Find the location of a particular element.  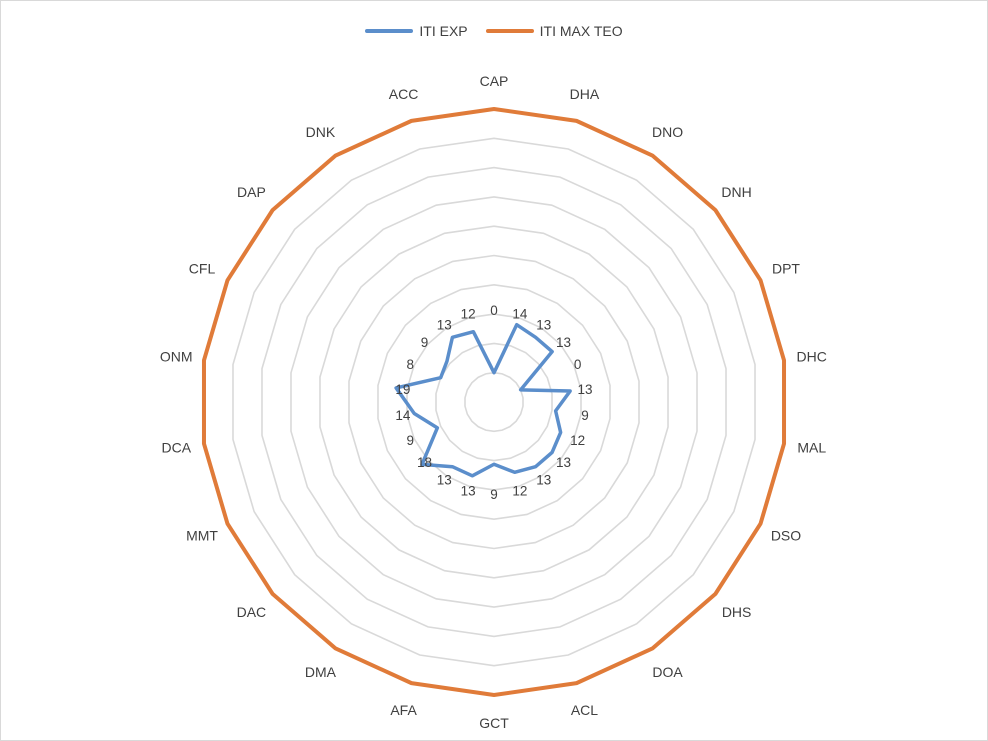

axis-label: AFA is located at coordinates (403, 710).